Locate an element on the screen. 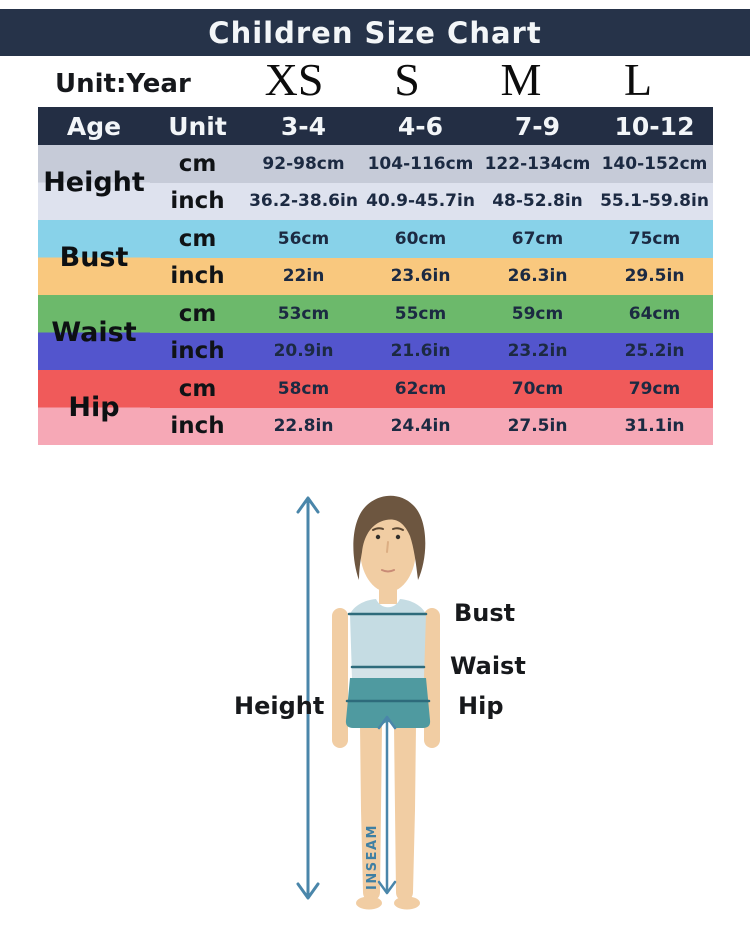 The height and width of the screenshot is (938, 750). value-cell: 25.2in is located at coordinates (654, 351).